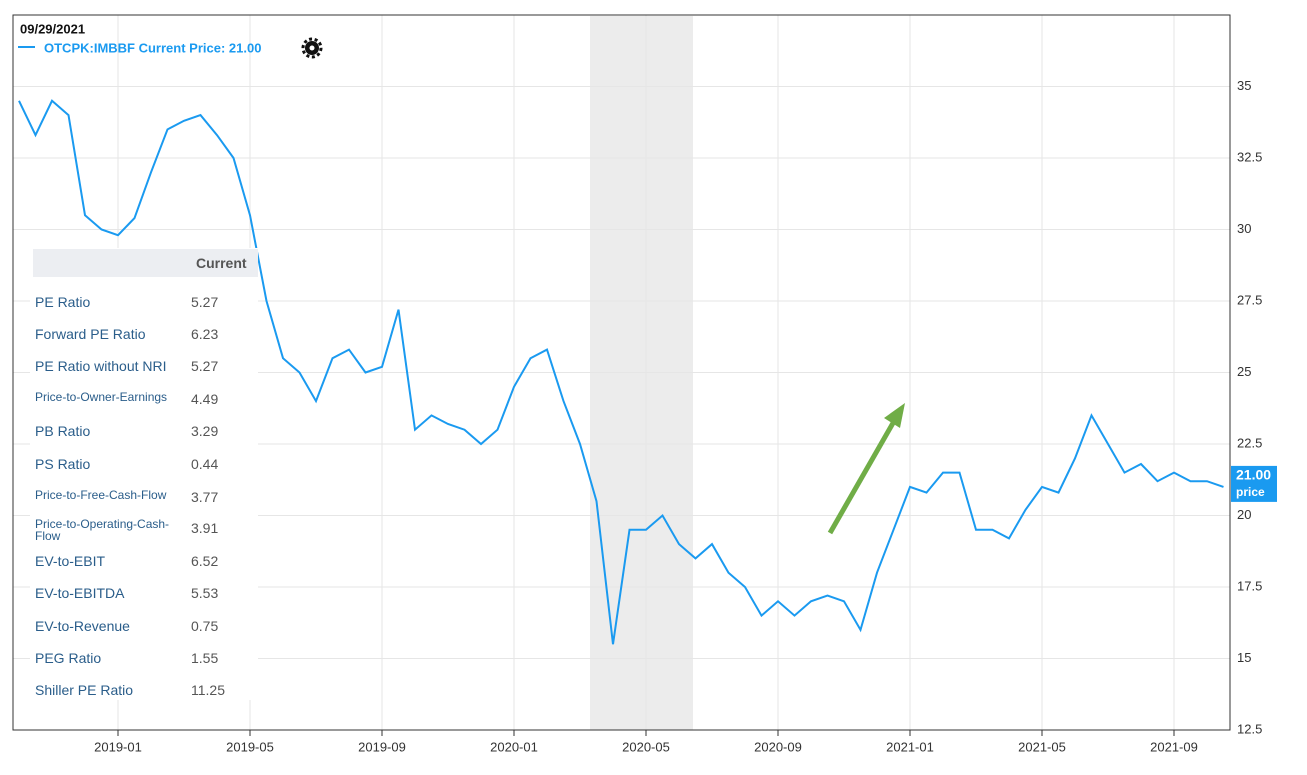  What do you see at coordinates (1244, 514) in the screenshot?
I see `y-tick-label: 20` at bounding box center [1244, 514].